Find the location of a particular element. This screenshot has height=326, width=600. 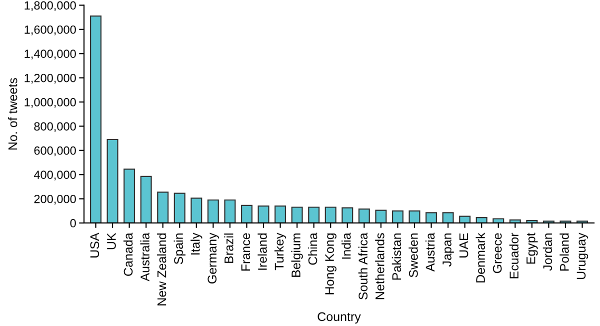

x-tick-label: Canada is located at coordinates (128, 254).